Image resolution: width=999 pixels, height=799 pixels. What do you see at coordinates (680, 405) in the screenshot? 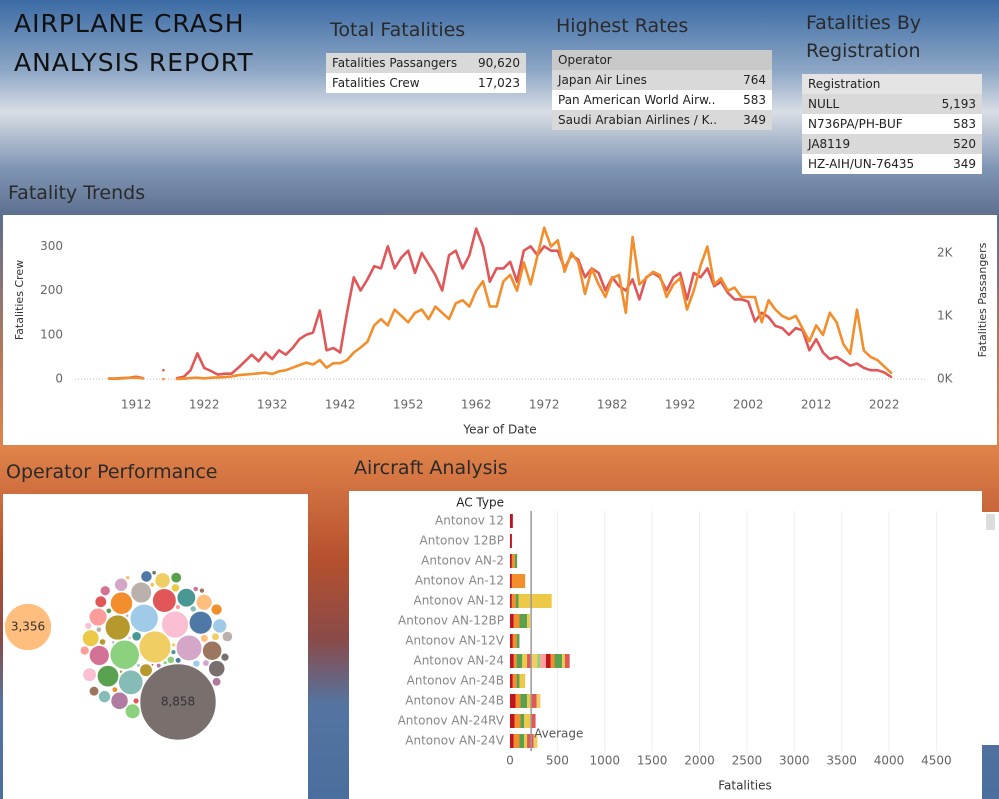
I see `x-tick-label: 1992` at bounding box center [680, 405].